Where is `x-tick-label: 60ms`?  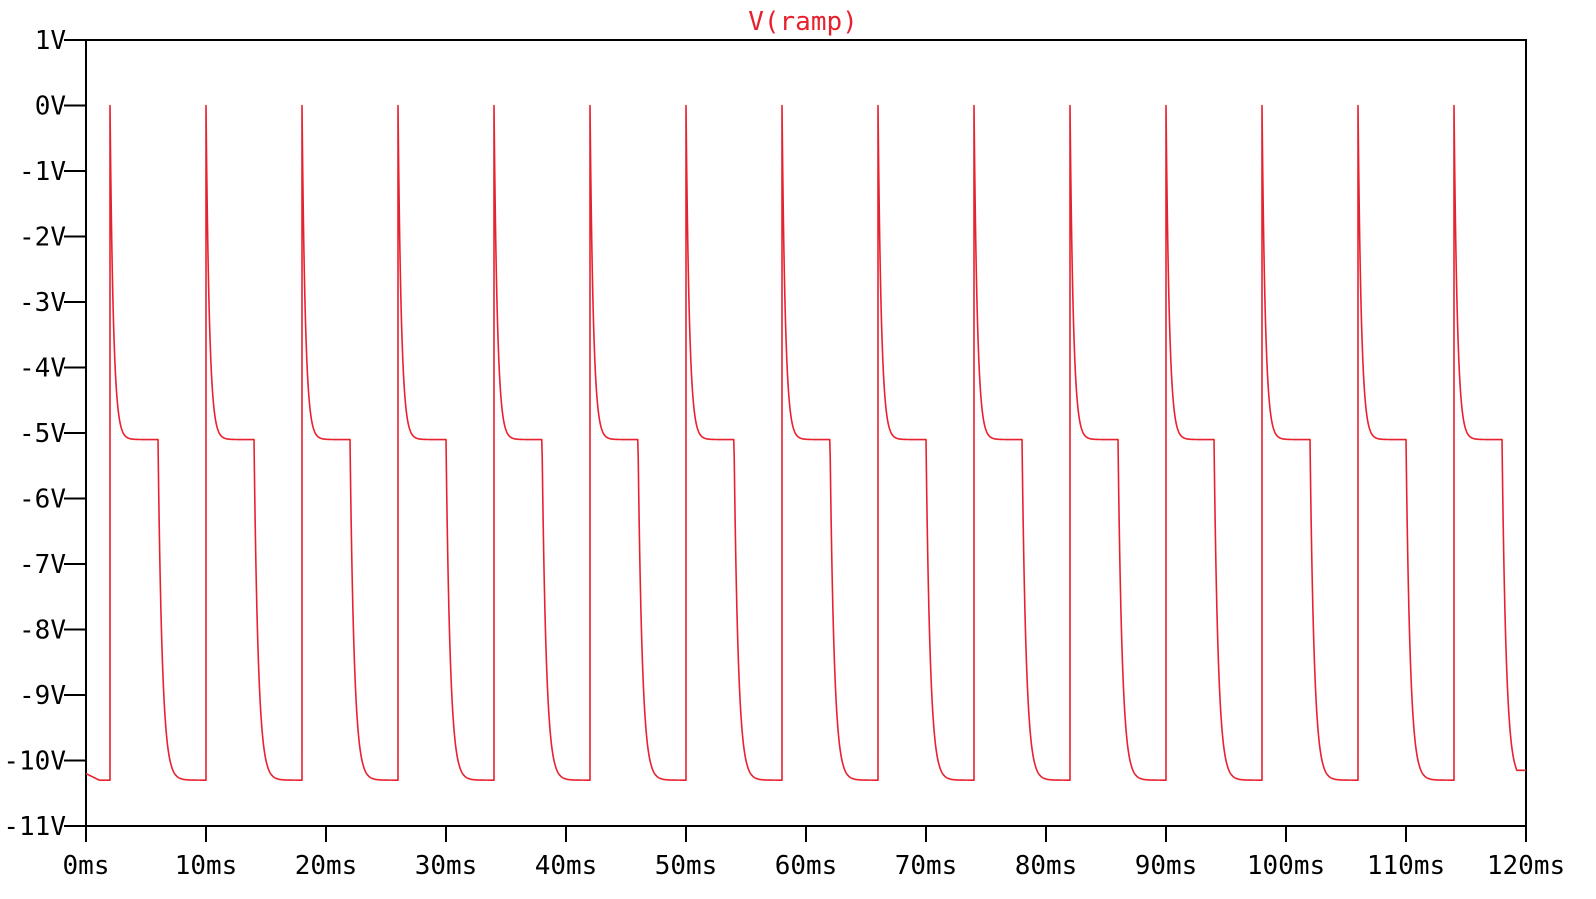 x-tick-label: 60ms is located at coordinates (806, 866).